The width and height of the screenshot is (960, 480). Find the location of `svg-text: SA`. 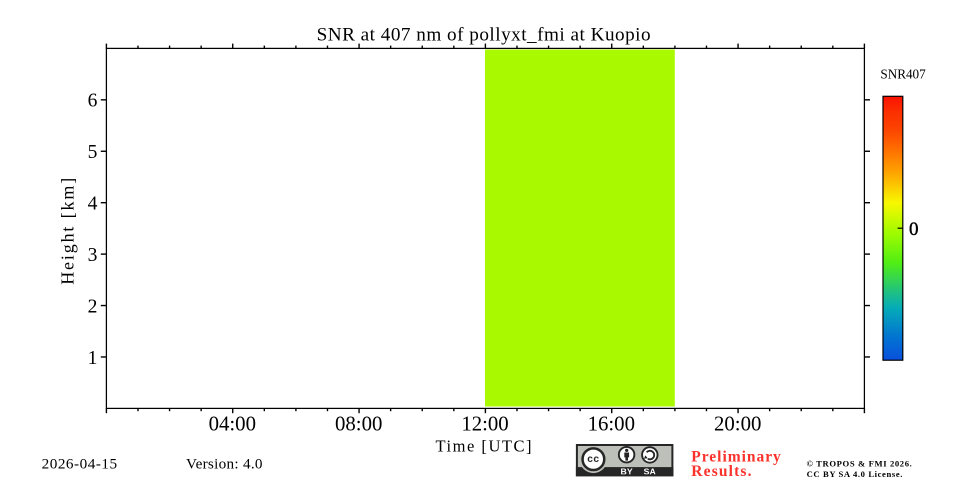

svg-text: SA is located at coordinates (650, 472).